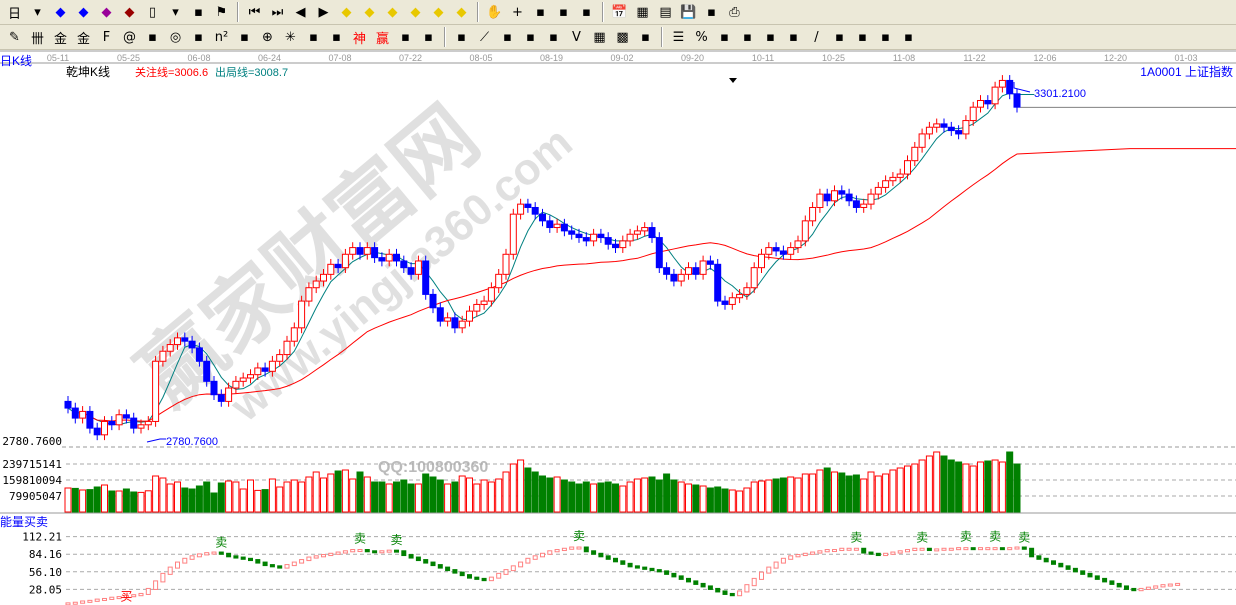 Image resolution: width=1236 pixels, height=605 pixels. Describe the element at coordinates (724, 37) in the screenshot. I see `ellipse-icon: ▪` at that location.